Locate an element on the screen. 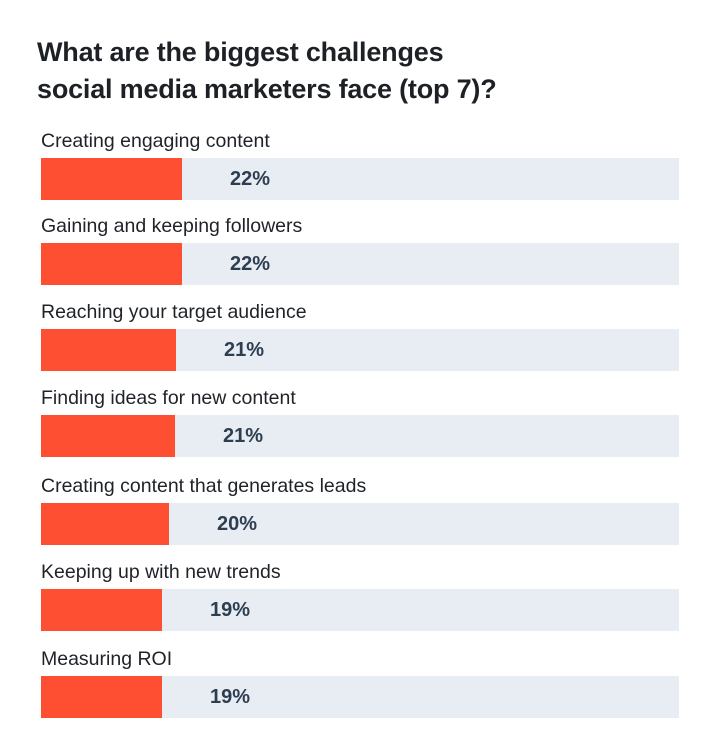  bar-row: Keeping up with new trends 19% is located at coordinates (360, 595).